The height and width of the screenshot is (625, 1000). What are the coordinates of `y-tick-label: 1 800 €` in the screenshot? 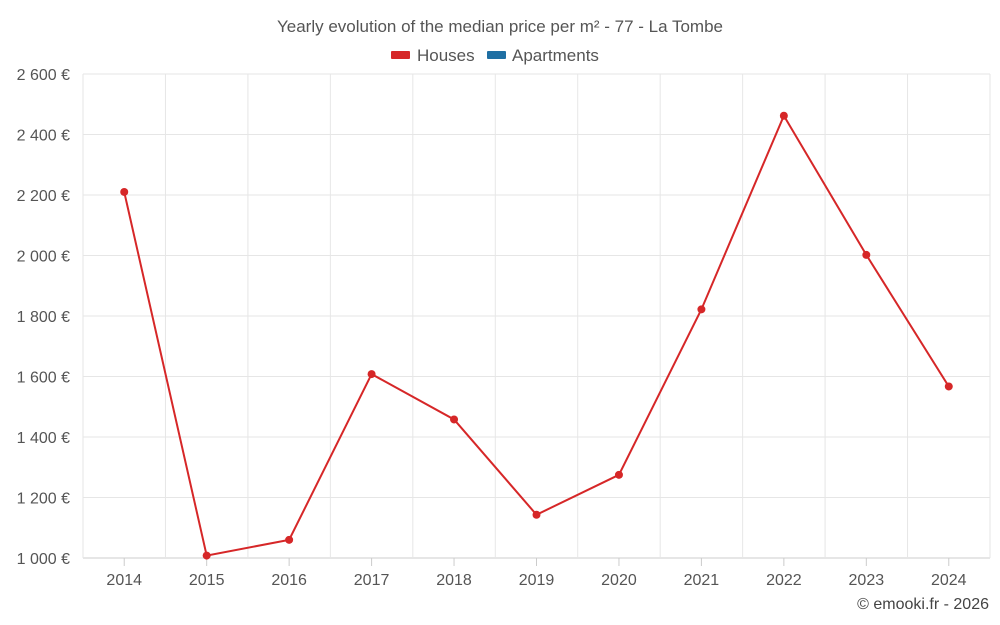 It's located at (43, 317).